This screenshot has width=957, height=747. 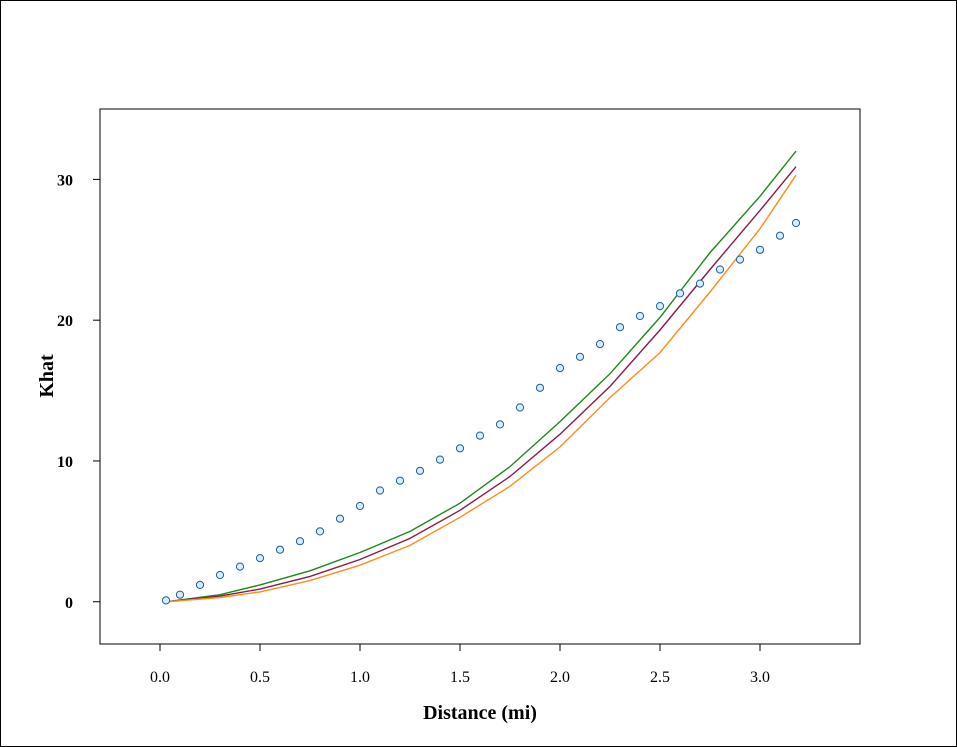 What do you see at coordinates (78, 392) in the screenshot?
I see `y-axis: 0 10 20 30` at bounding box center [78, 392].